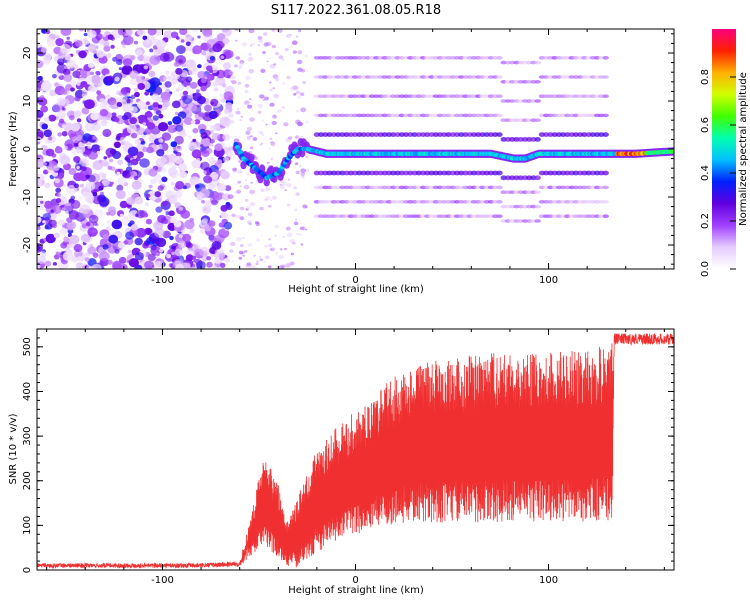 Image resolution: width=750 pixels, height=600 pixels. Describe the element at coordinates (27, 149) in the screenshot. I see `y-tick-label: 0` at that location.